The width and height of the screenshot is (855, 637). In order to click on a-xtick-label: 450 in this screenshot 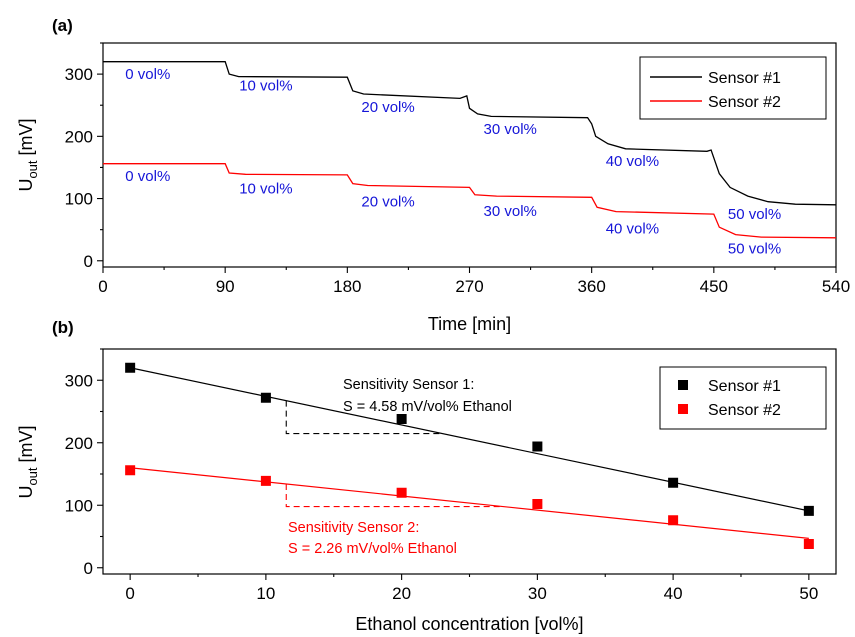, I will do `click(714, 286)`.